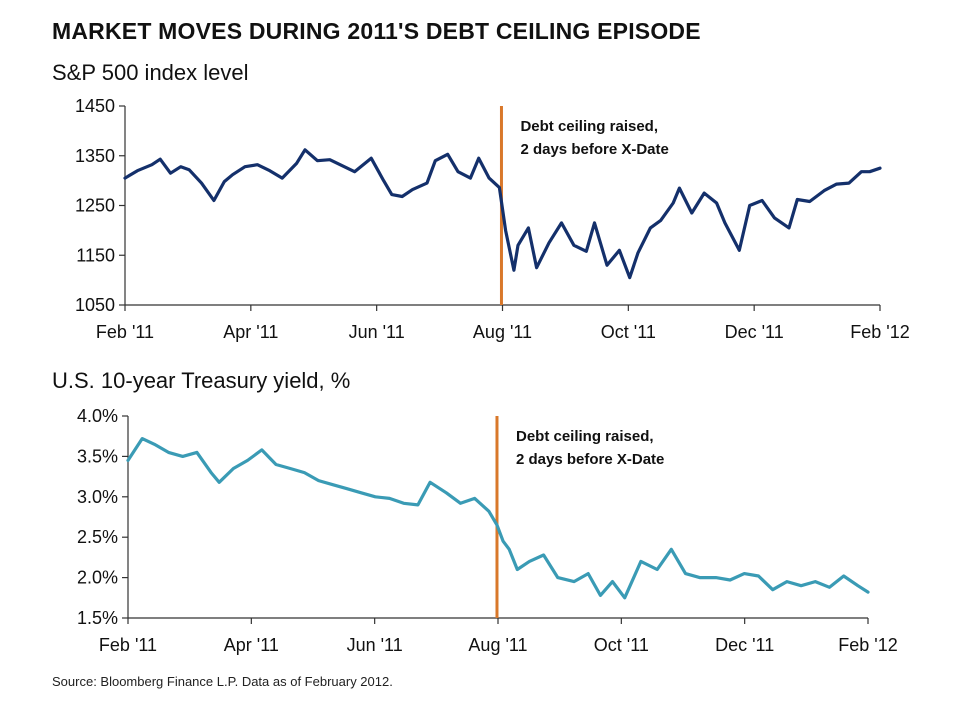 This screenshot has height=714, width=960. I want to click on sp500-annotation-line1: Debt ceiling raised,, so click(589, 126).